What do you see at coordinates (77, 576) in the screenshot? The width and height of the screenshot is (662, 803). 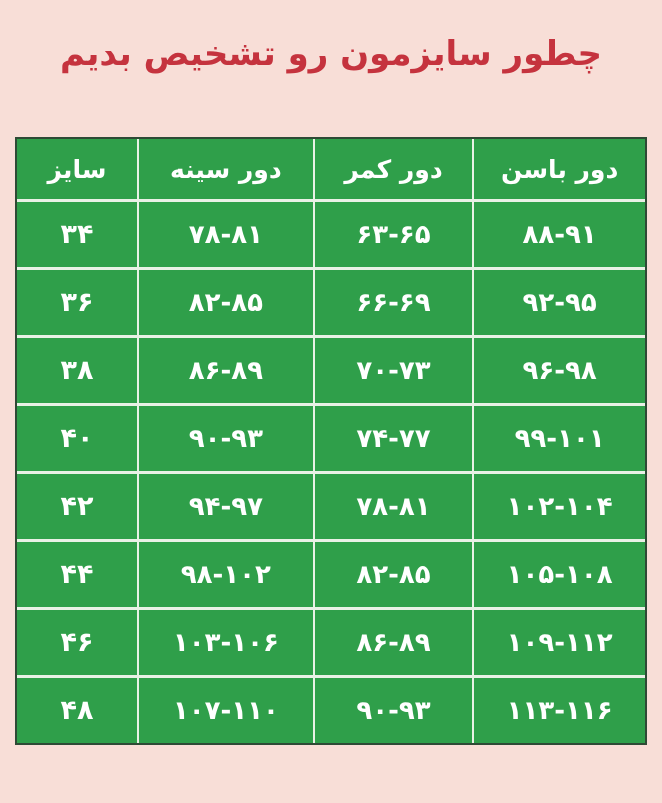 I see `cell-size: ۴۴` at bounding box center [77, 576].